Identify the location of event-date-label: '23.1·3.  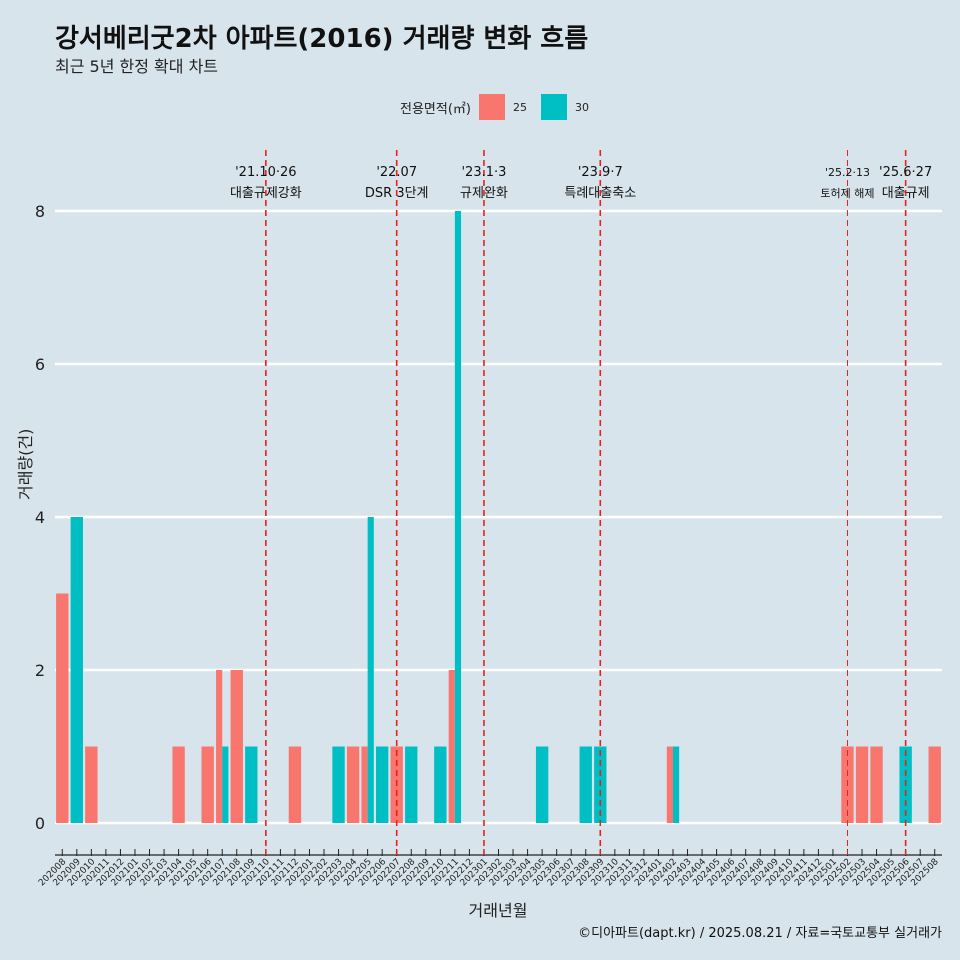
(483, 172).